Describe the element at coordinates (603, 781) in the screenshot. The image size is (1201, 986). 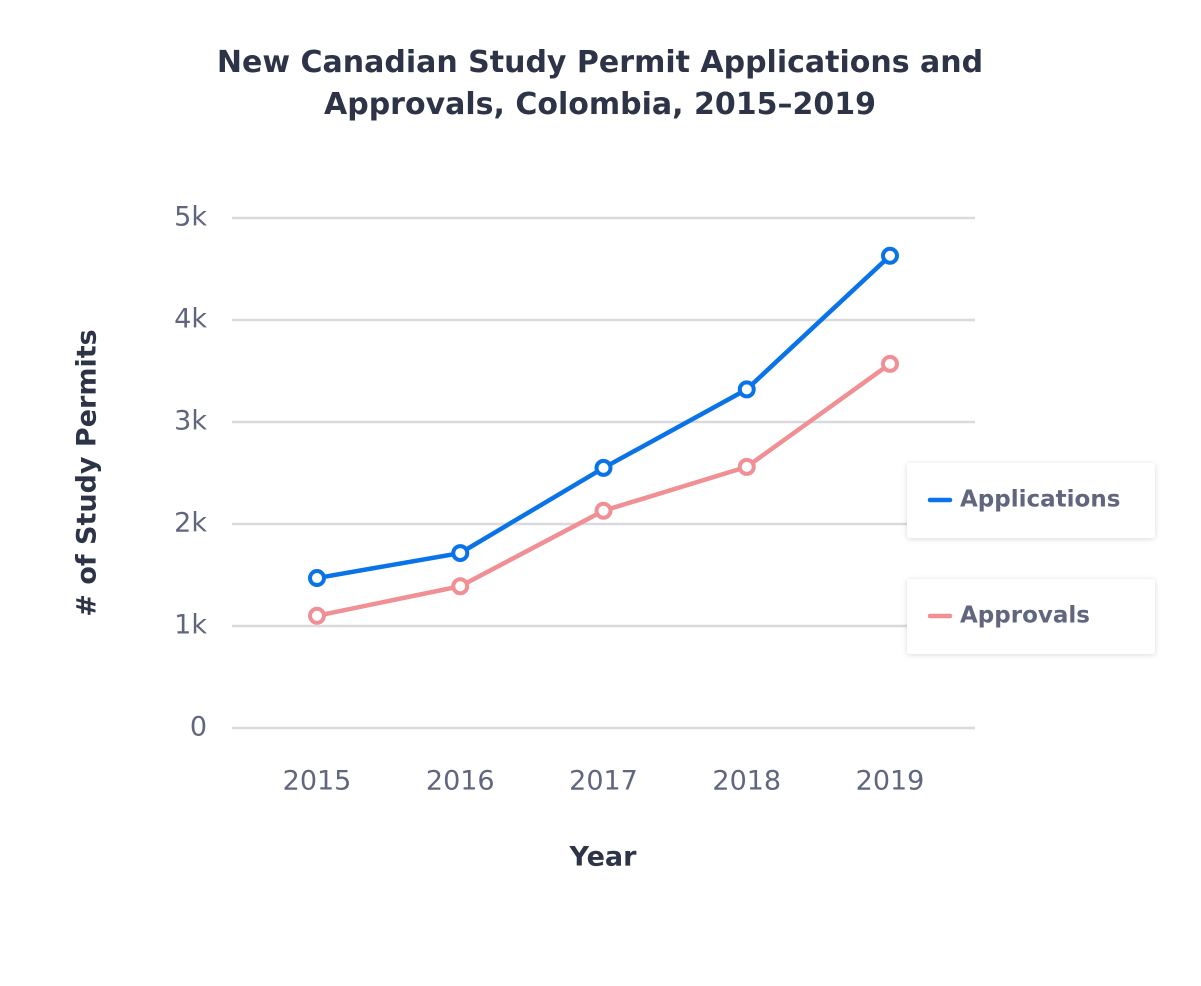
I see `x-tick-label: 2017` at that location.